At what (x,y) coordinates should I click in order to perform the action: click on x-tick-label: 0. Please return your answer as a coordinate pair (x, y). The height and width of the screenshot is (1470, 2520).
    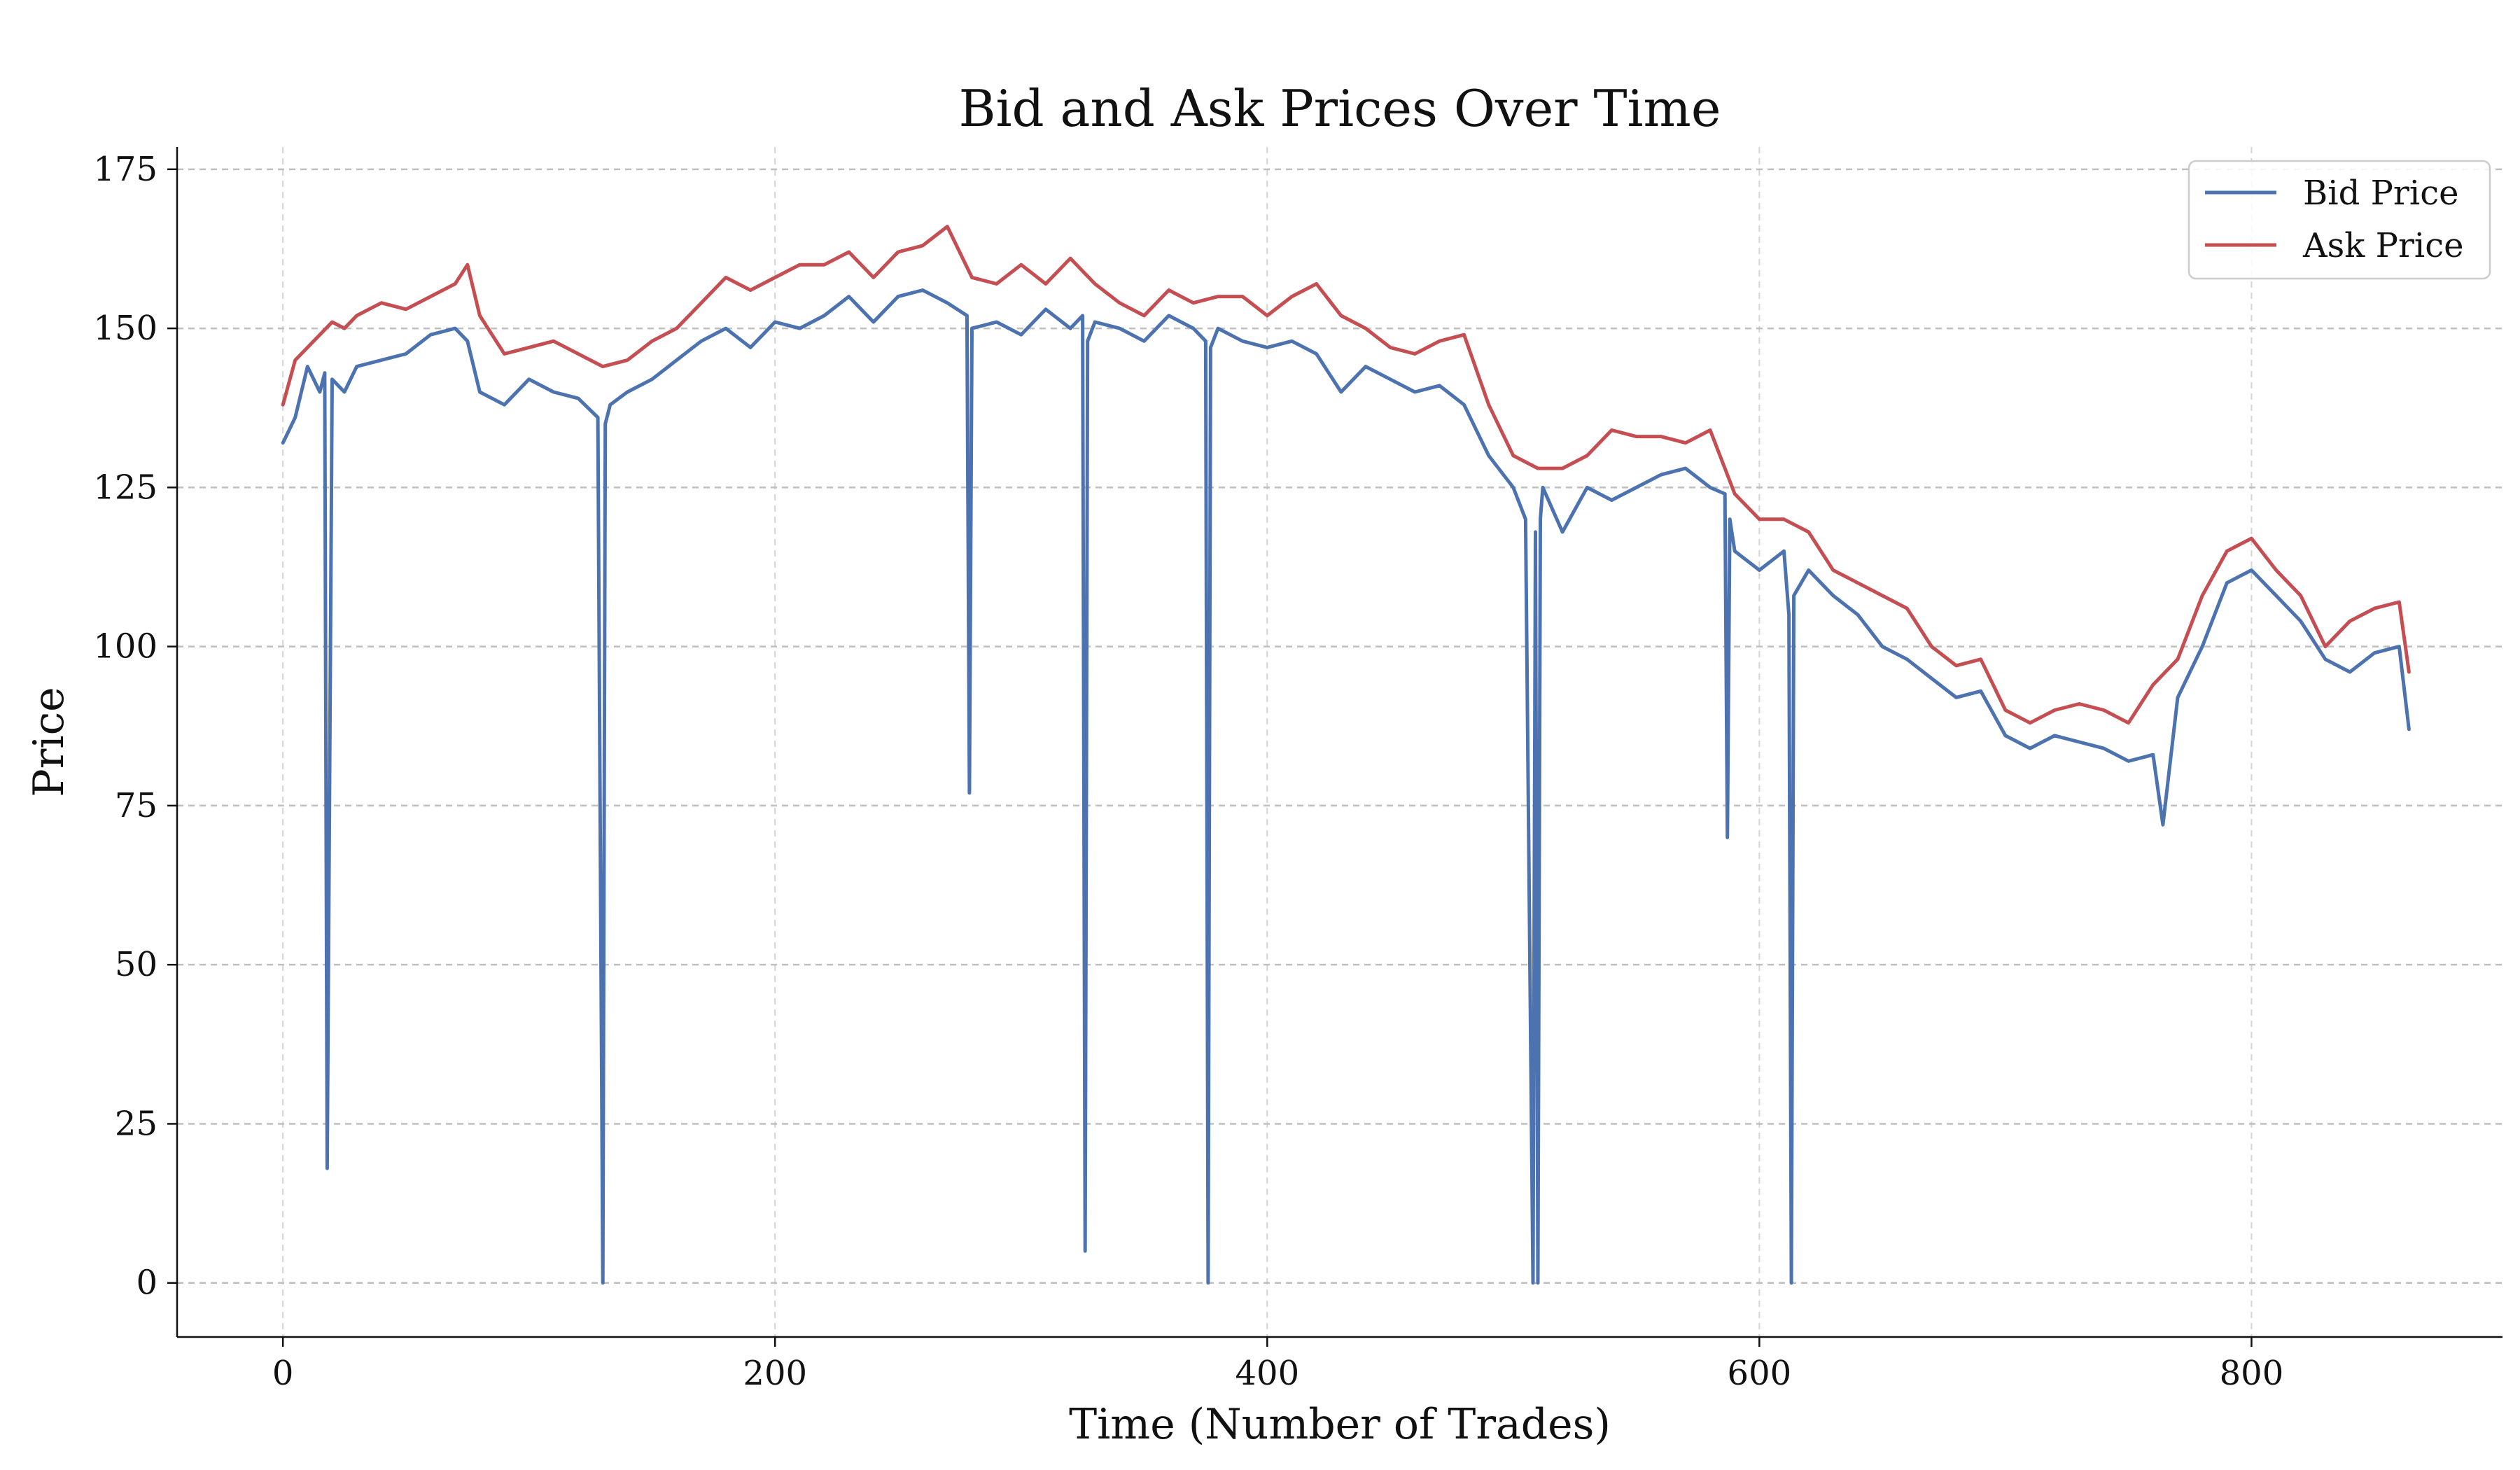
    Looking at the image, I should click on (283, 1373).